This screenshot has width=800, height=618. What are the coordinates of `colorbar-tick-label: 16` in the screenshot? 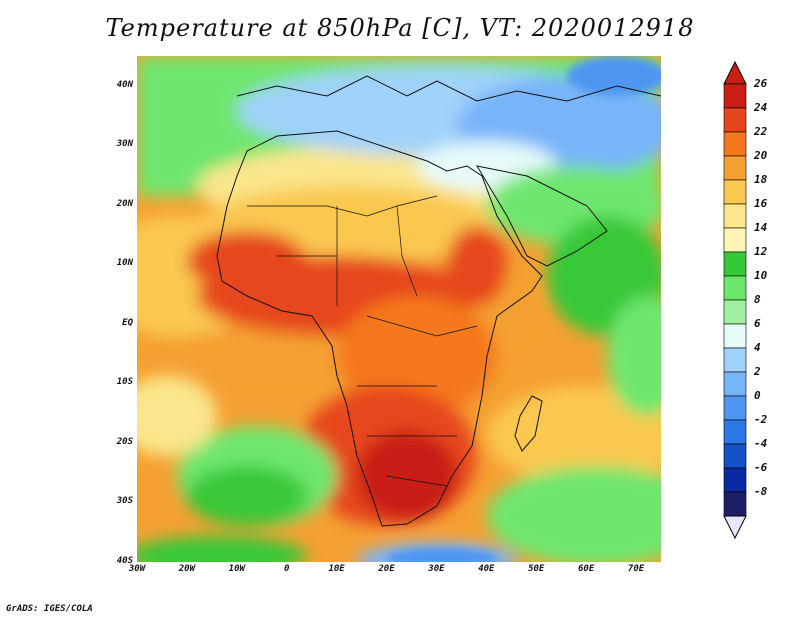 It's located at (761, 203).